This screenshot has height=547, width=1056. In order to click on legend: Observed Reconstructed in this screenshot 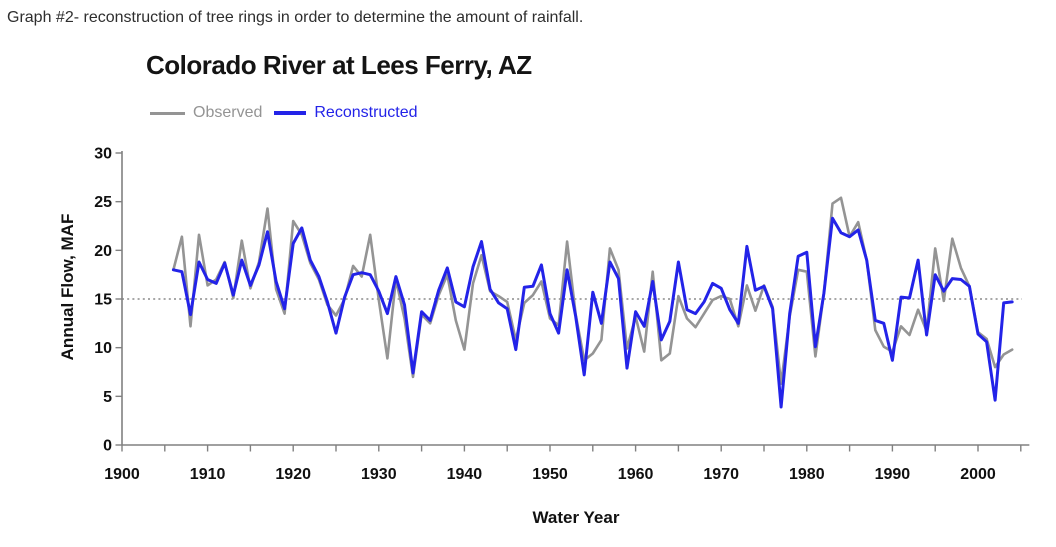, I will do `click(284, 113)`.